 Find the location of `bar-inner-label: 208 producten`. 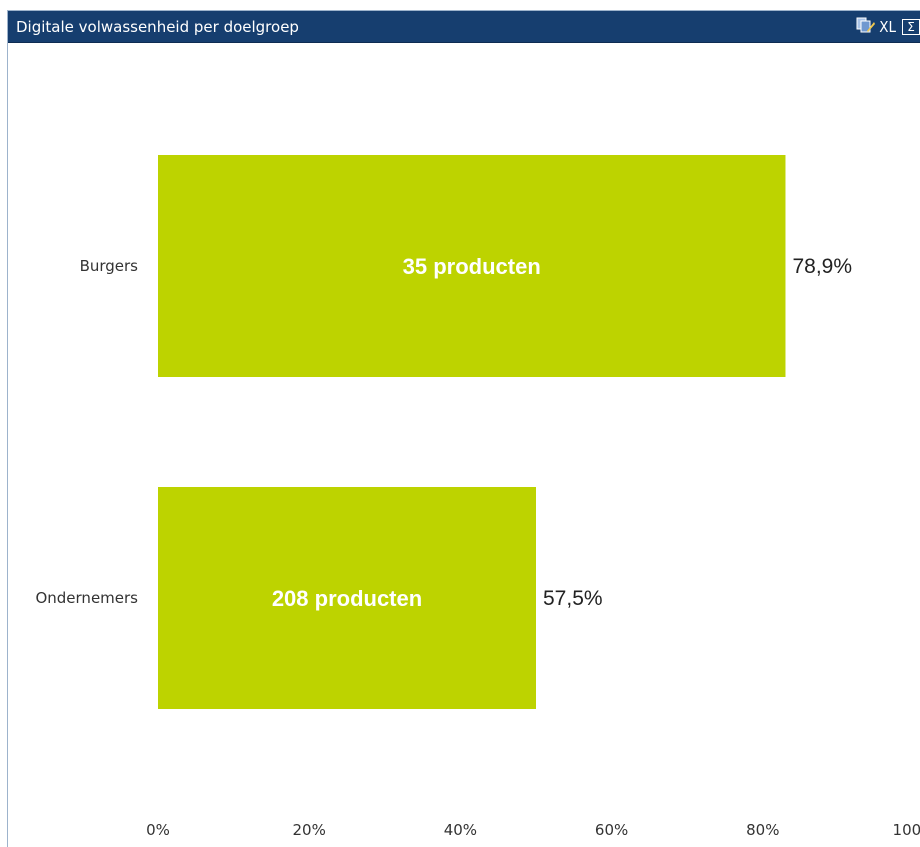

bar-inner-label: 208 producten is located at coordinates (347, 598).